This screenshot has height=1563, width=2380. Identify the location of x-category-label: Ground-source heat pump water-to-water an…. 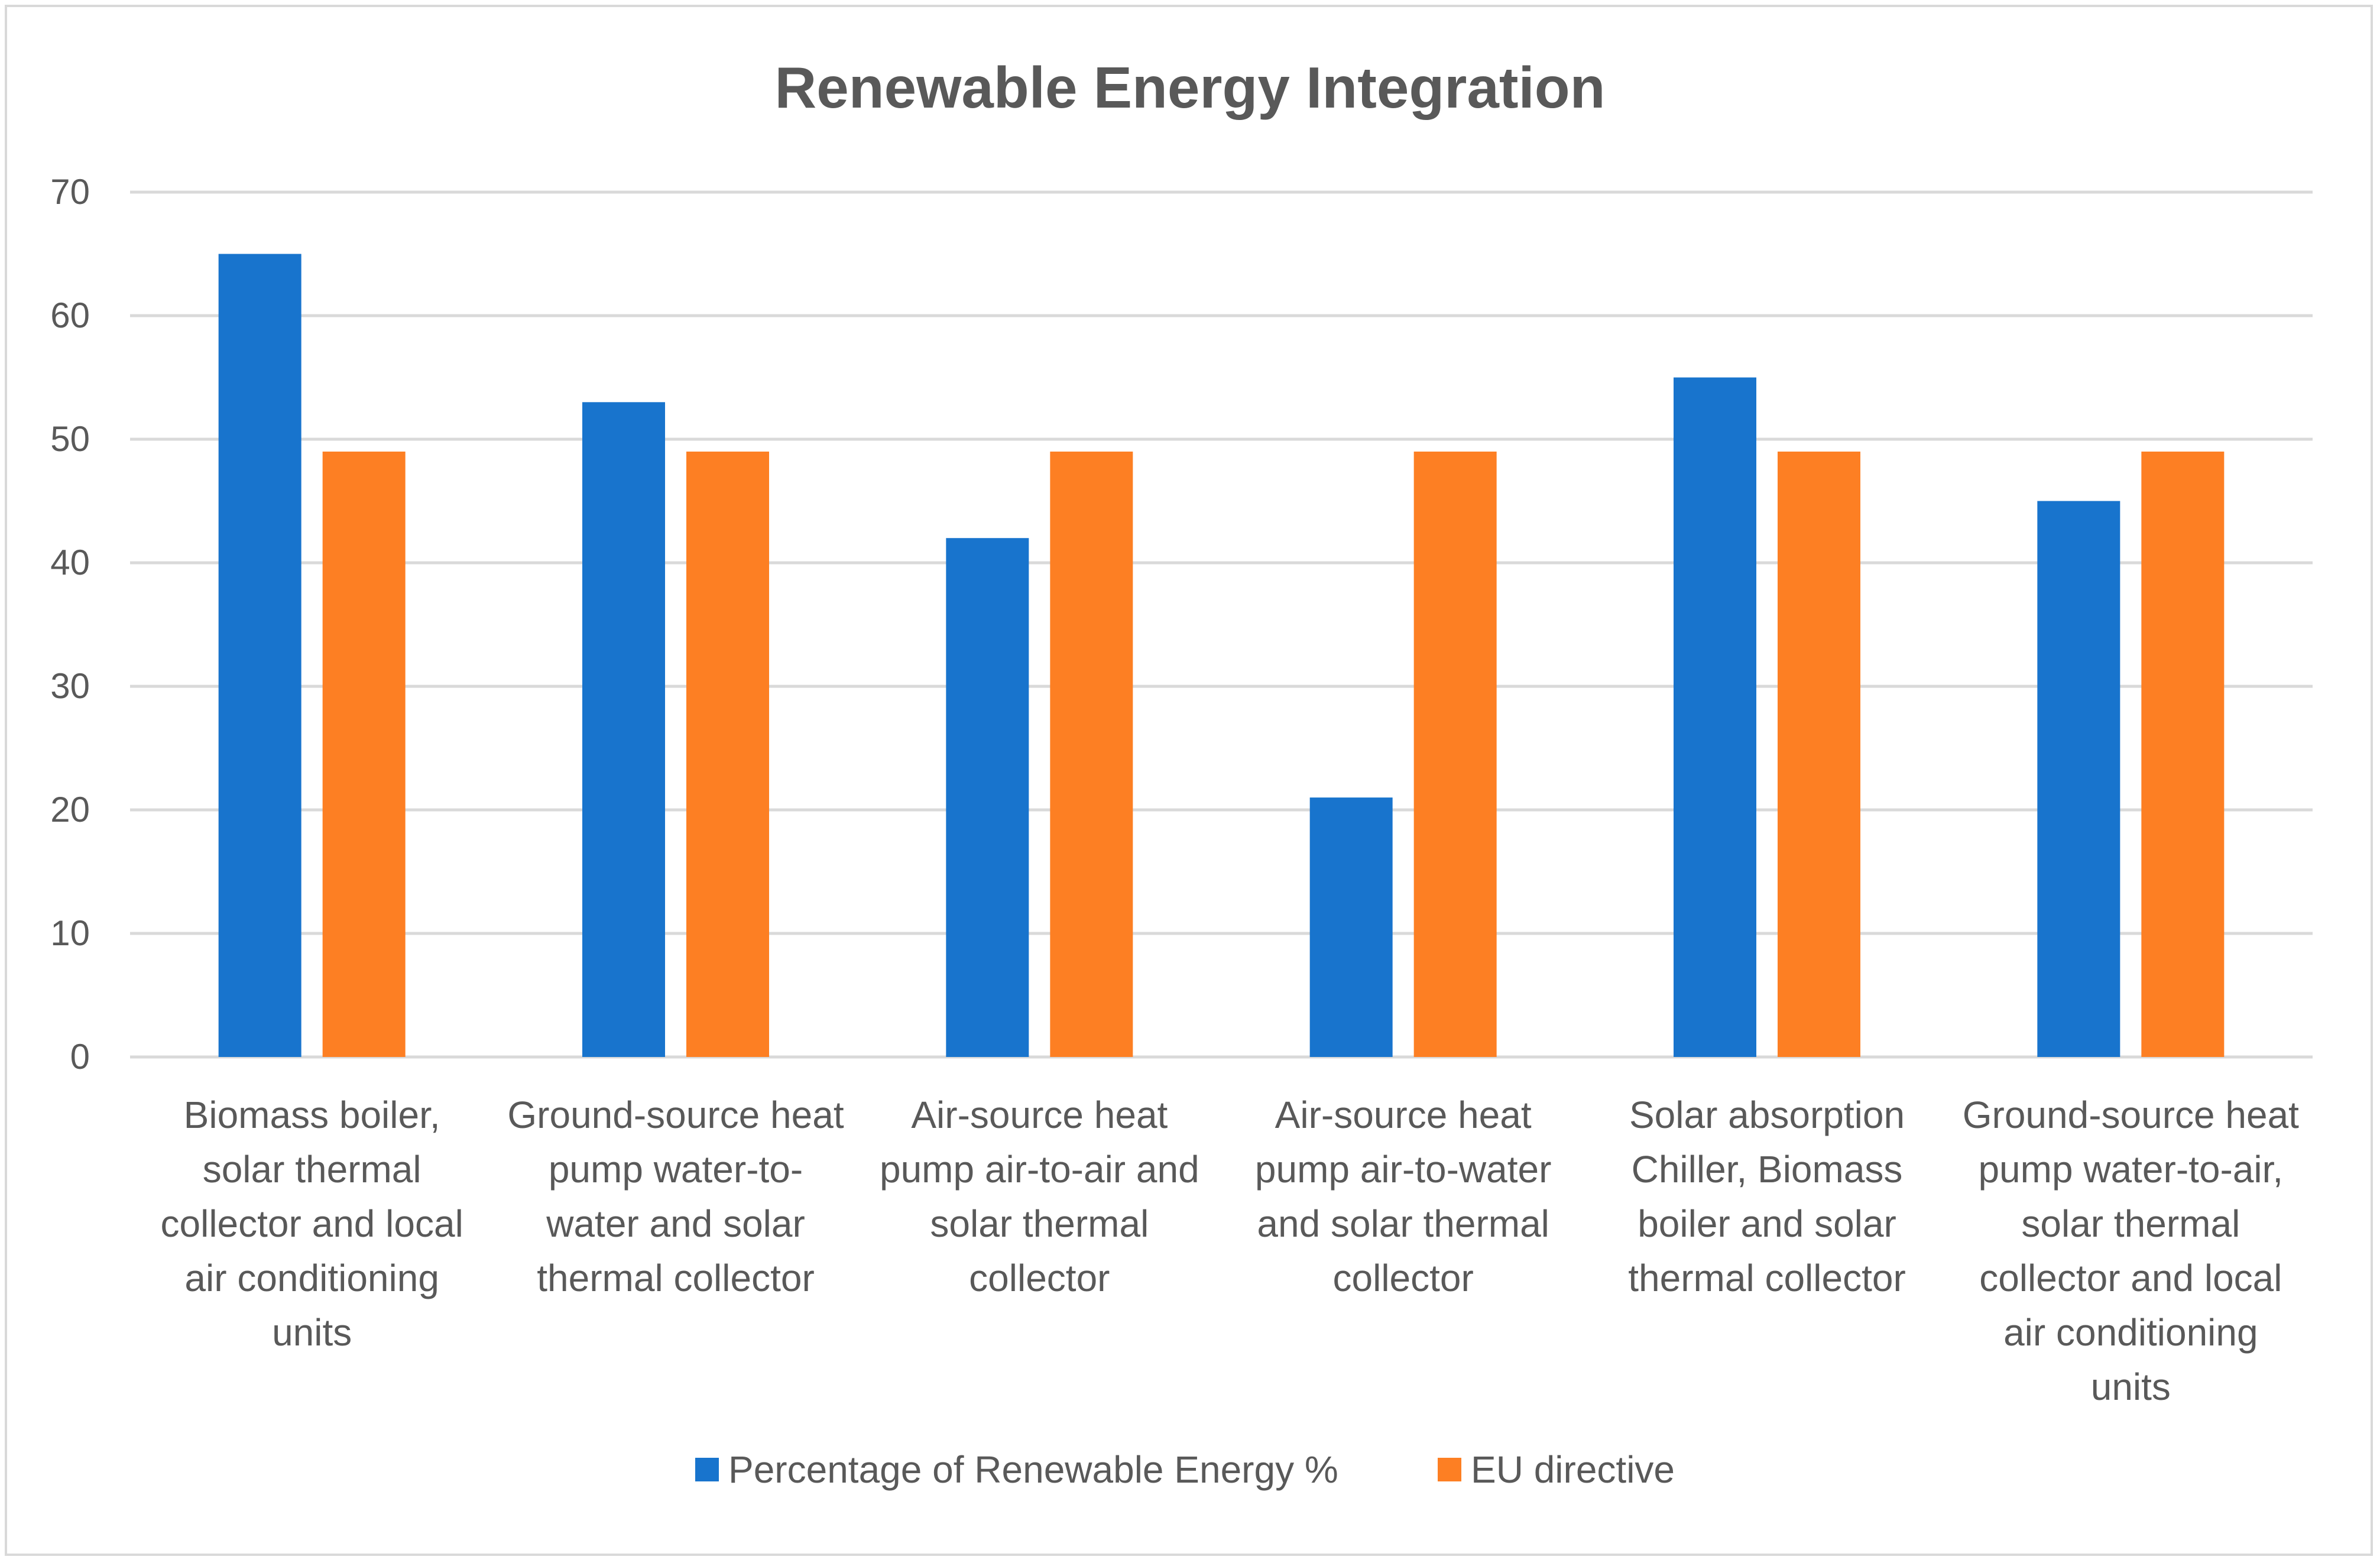
(675, 1196).